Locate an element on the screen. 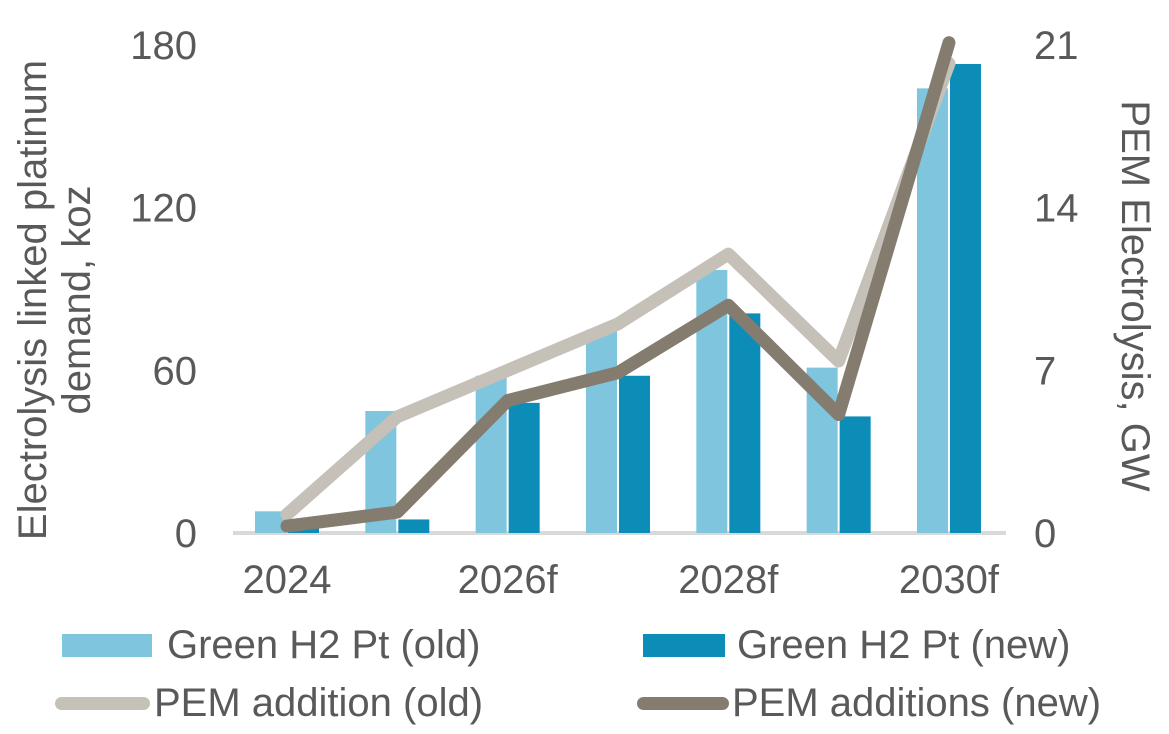 This screenshot has width=1169, height=734. left-axis-tick-labels: 0 60 120 180 is located at coordinates (163, 290).